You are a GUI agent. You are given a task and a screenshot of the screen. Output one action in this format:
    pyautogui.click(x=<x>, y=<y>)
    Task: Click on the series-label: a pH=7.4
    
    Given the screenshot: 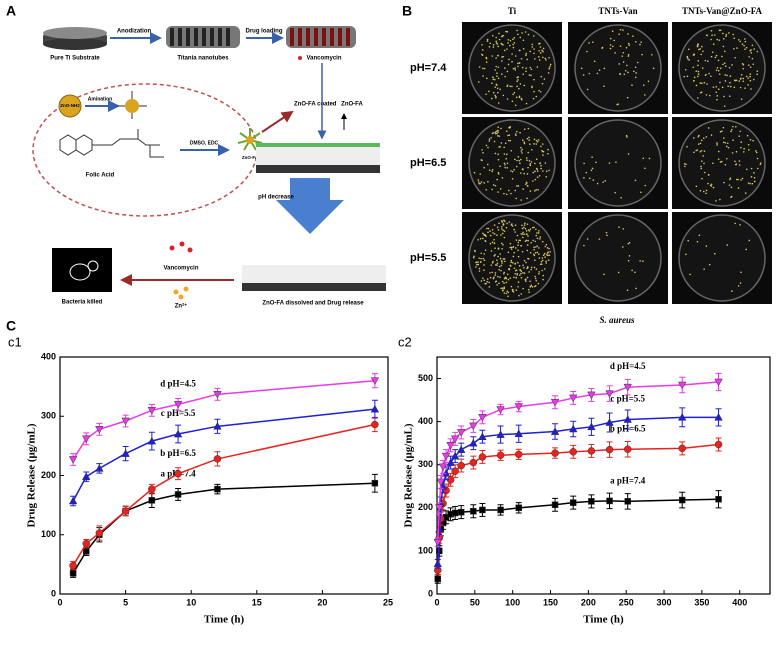 What is the action you would take?
    pyautogui.click(x=628, y=480)
    